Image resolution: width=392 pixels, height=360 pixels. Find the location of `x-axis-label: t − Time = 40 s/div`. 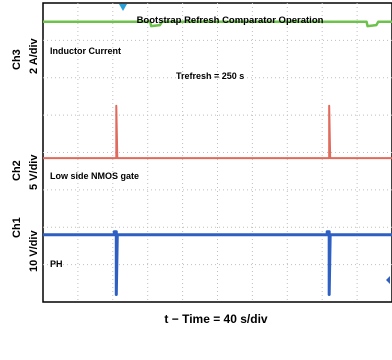

x-axis-label: t − Time = 40 s/div is located at coordinates (215, 319).